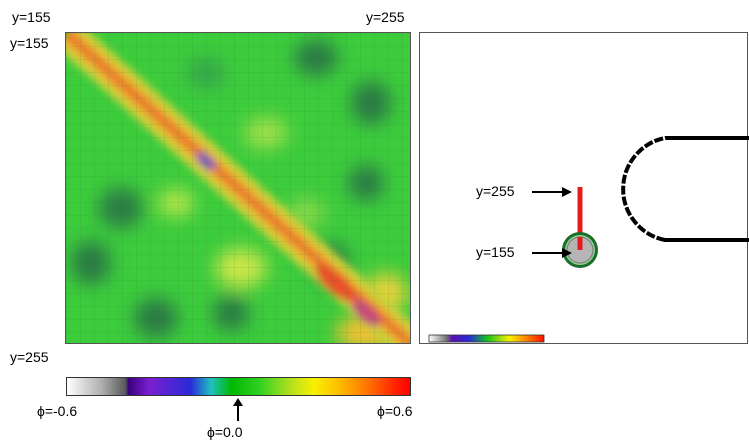 The height and width of the screenshot is (443, 749). What do you see at coordinates (395, 411) in the screenshot?
I see `colorbar-max-label: ϕ=0.6` at bounding box center [395, 411].